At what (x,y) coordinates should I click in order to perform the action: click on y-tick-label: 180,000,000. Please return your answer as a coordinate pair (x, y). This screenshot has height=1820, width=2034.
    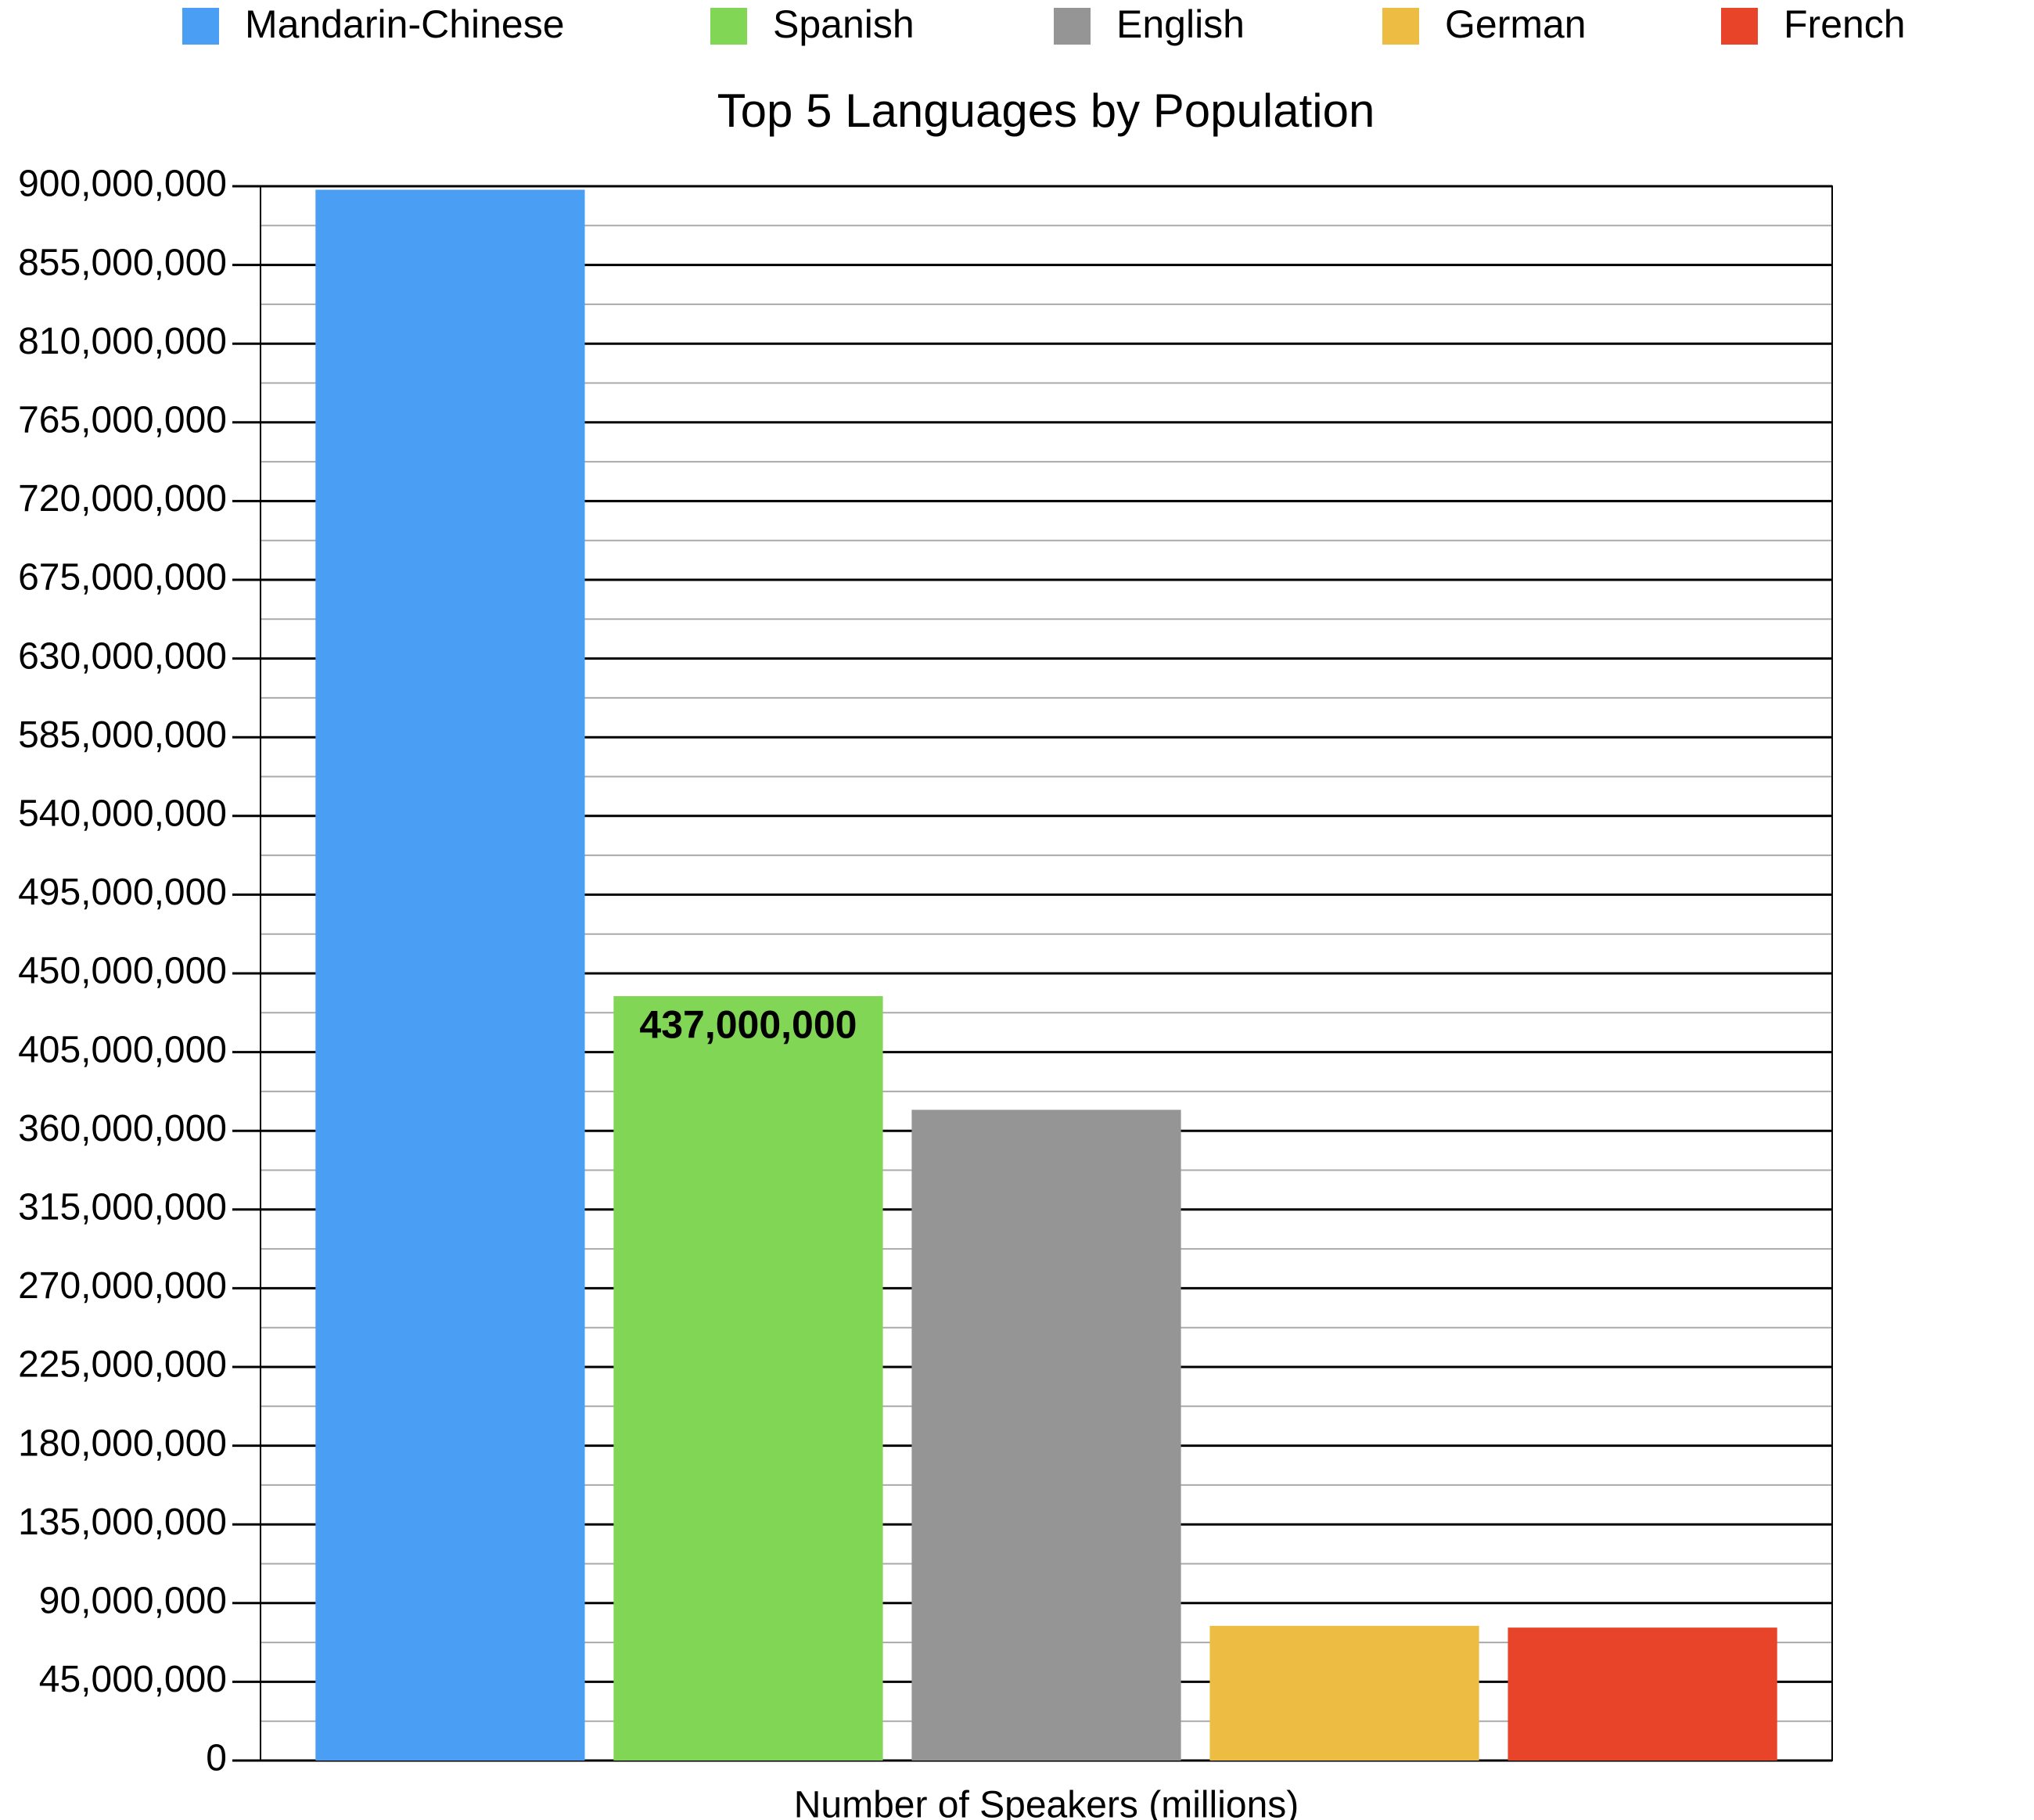
    Looking at the image, I should click on (122, 1443).